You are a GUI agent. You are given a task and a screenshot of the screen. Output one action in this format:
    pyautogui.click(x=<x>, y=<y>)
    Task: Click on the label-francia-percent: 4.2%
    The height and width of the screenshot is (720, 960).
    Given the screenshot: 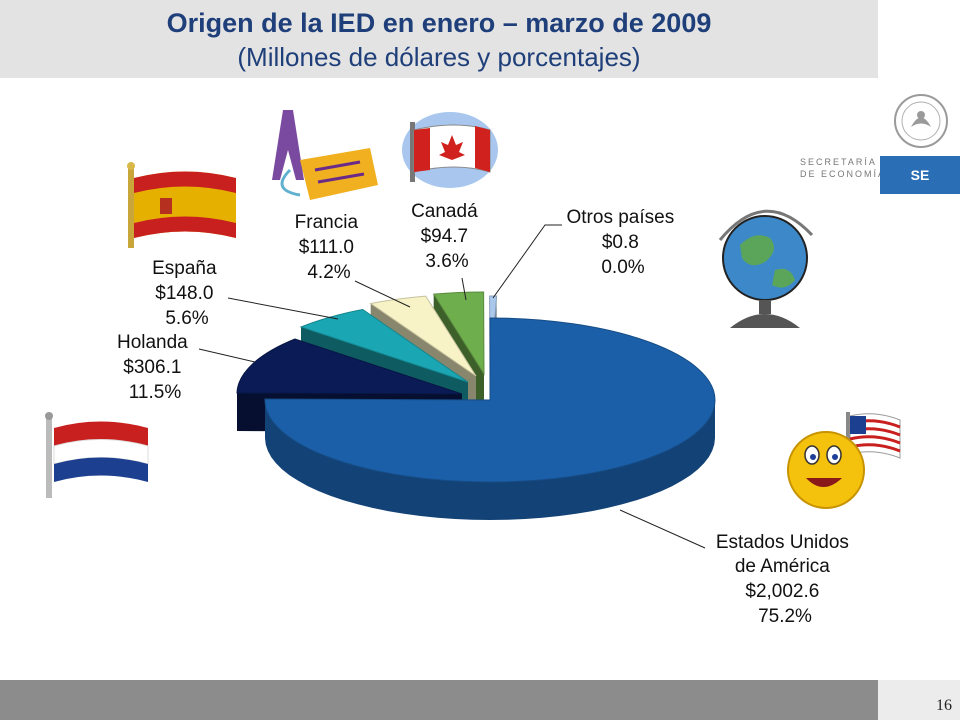 What is the action you would take?
    pyautogui.click(x=328, y=272)
    